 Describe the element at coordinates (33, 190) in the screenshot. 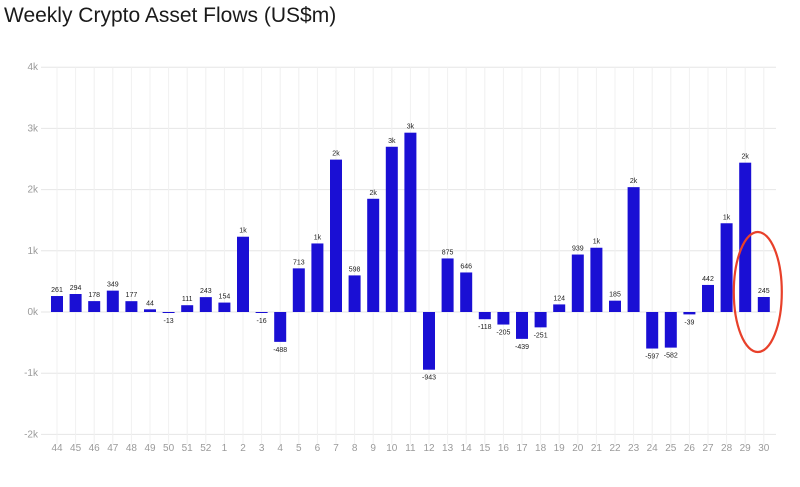

I see `y-tick-label: 2k` at that location.